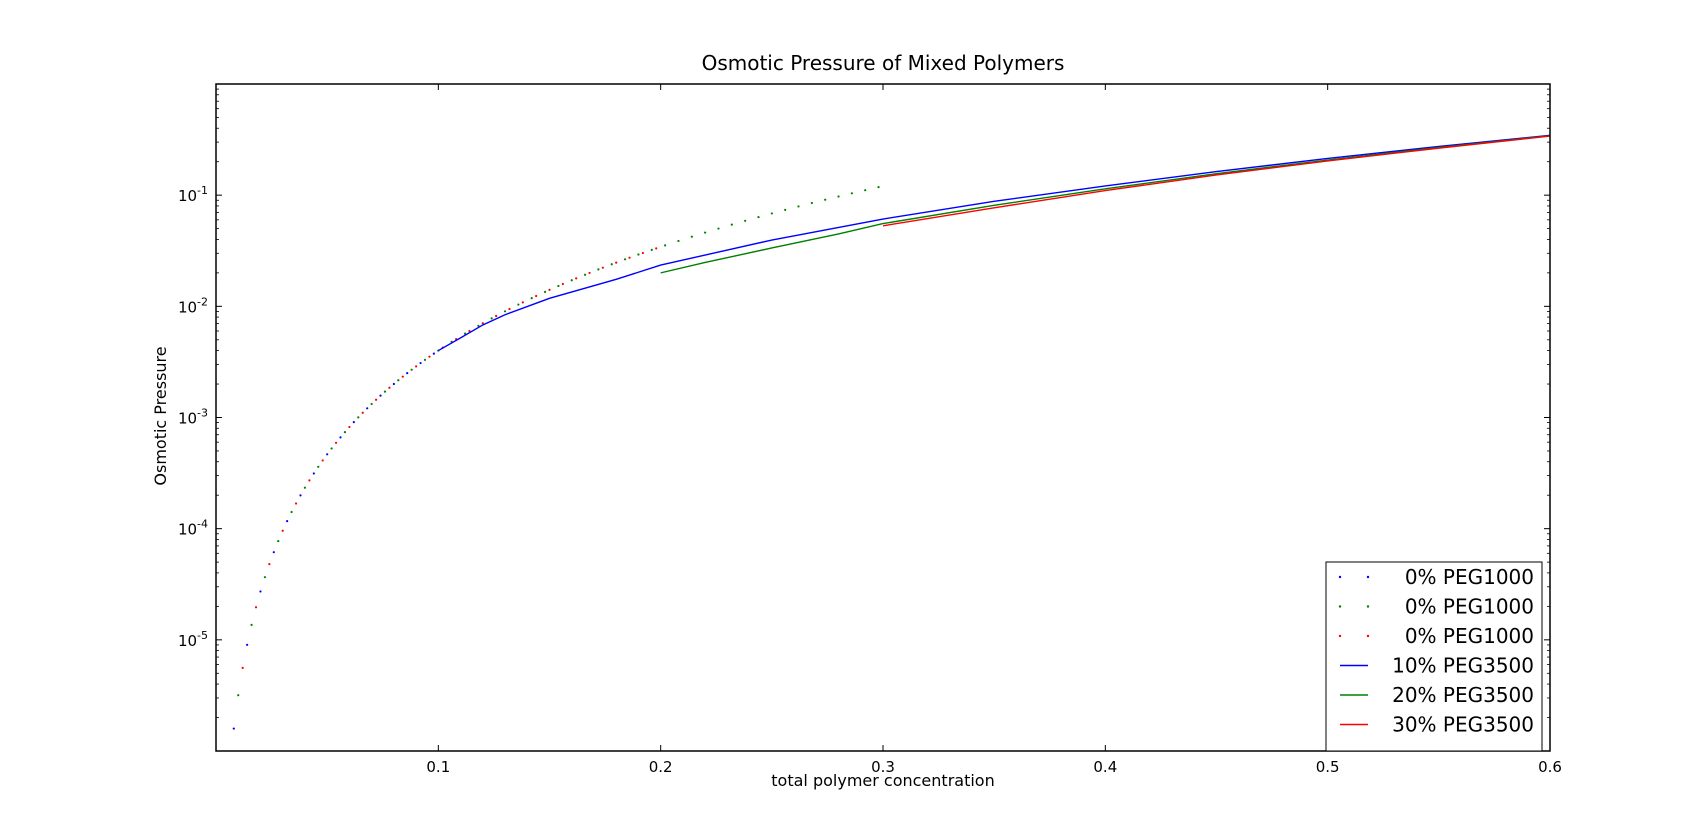  Describe the element at coordinates (193, 305) in the screenshot. I see `y-tick-label: 10⁻²` at that location.